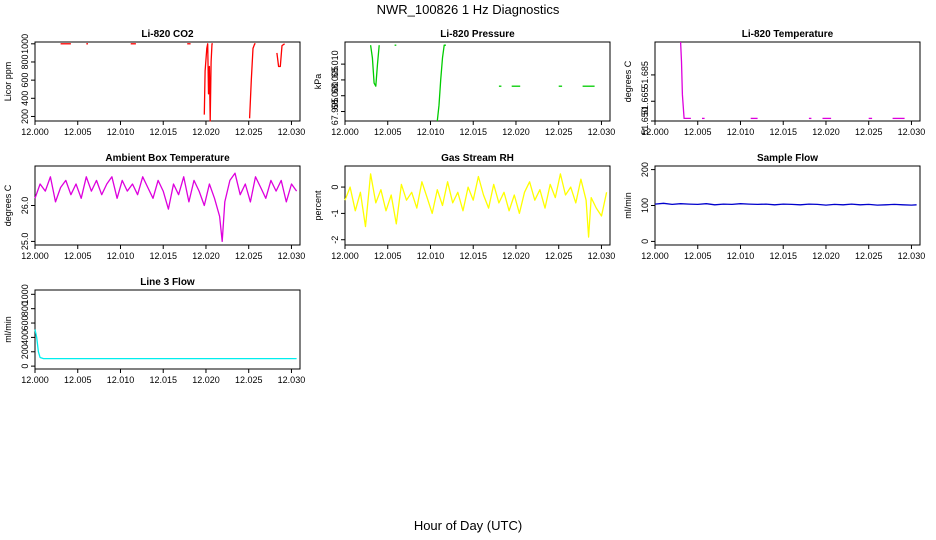 This screenshot has width=936, height=540. What do you see at coordinates (166, 207) in the screenshot?
I see `series-line-temp` at bounding box center [166, 207].